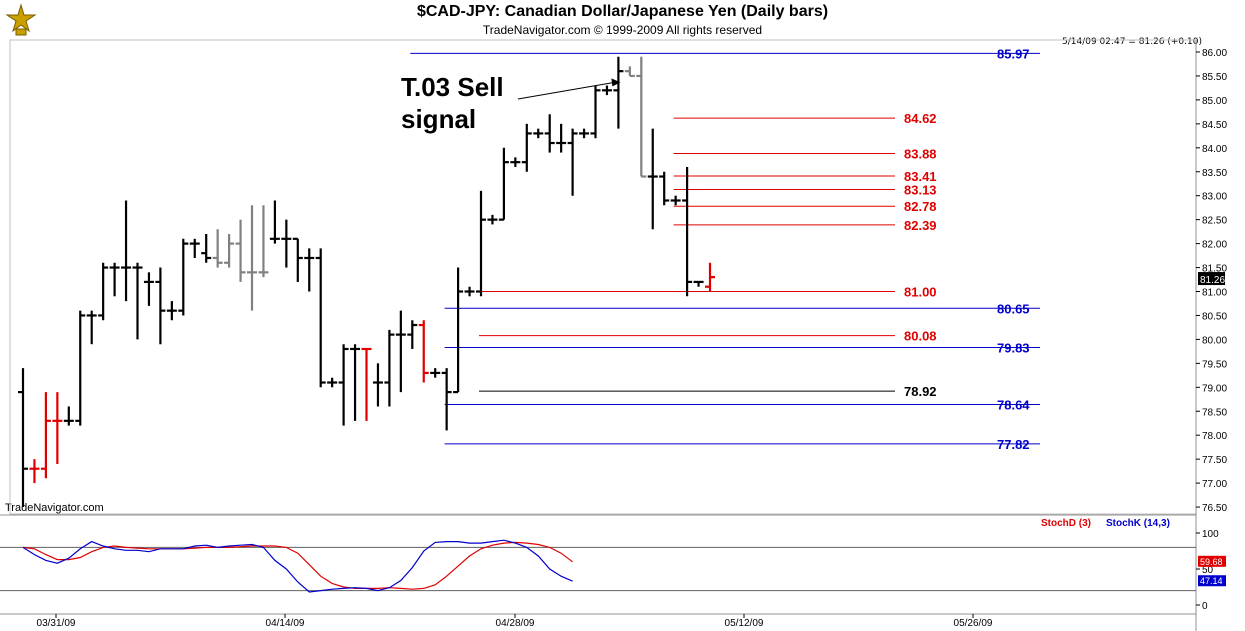 This screenshot has width=1245, height=631. What do you see at coordinates (438, 119) in the screenshot?
I see `sell-signal-text-line2: signal` at bounding box center [438, 119].